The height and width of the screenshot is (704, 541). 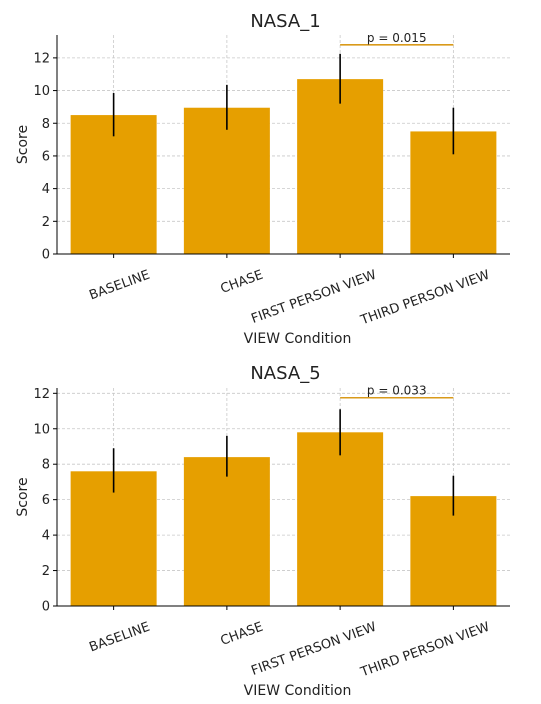 What do you see at coordinates (285, 373) in the screenshot?
I see `chart-title: NASA_5` at bounding box center [285, 373].